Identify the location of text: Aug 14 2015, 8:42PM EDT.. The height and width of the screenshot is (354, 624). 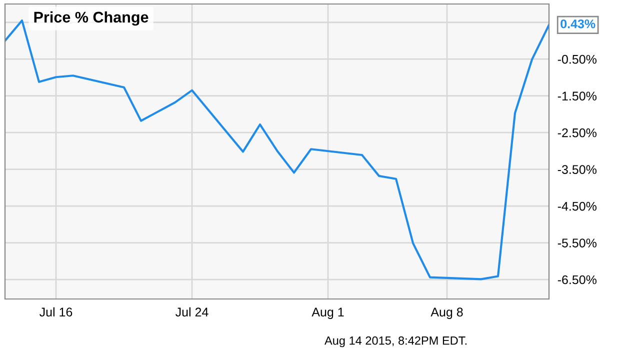
(395, 342).